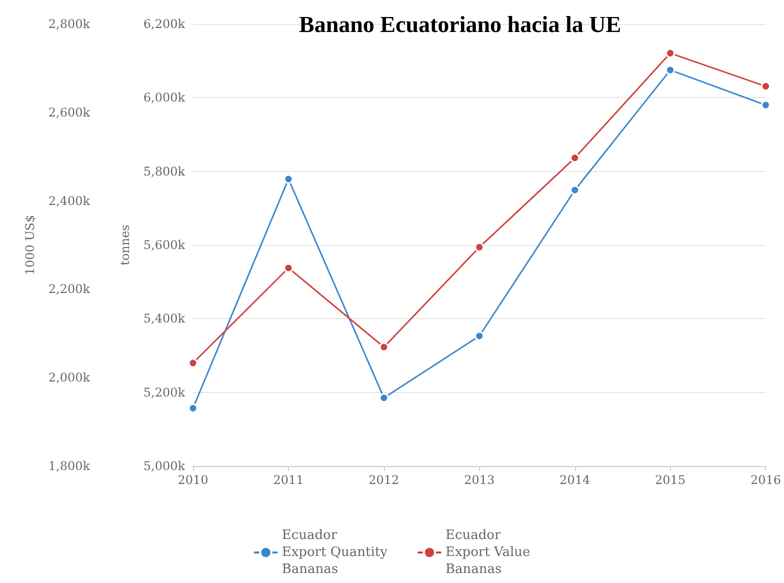 This screenshot has width=784, height=583. I want to click on x-tick-label: 2012, so click(384, 480).